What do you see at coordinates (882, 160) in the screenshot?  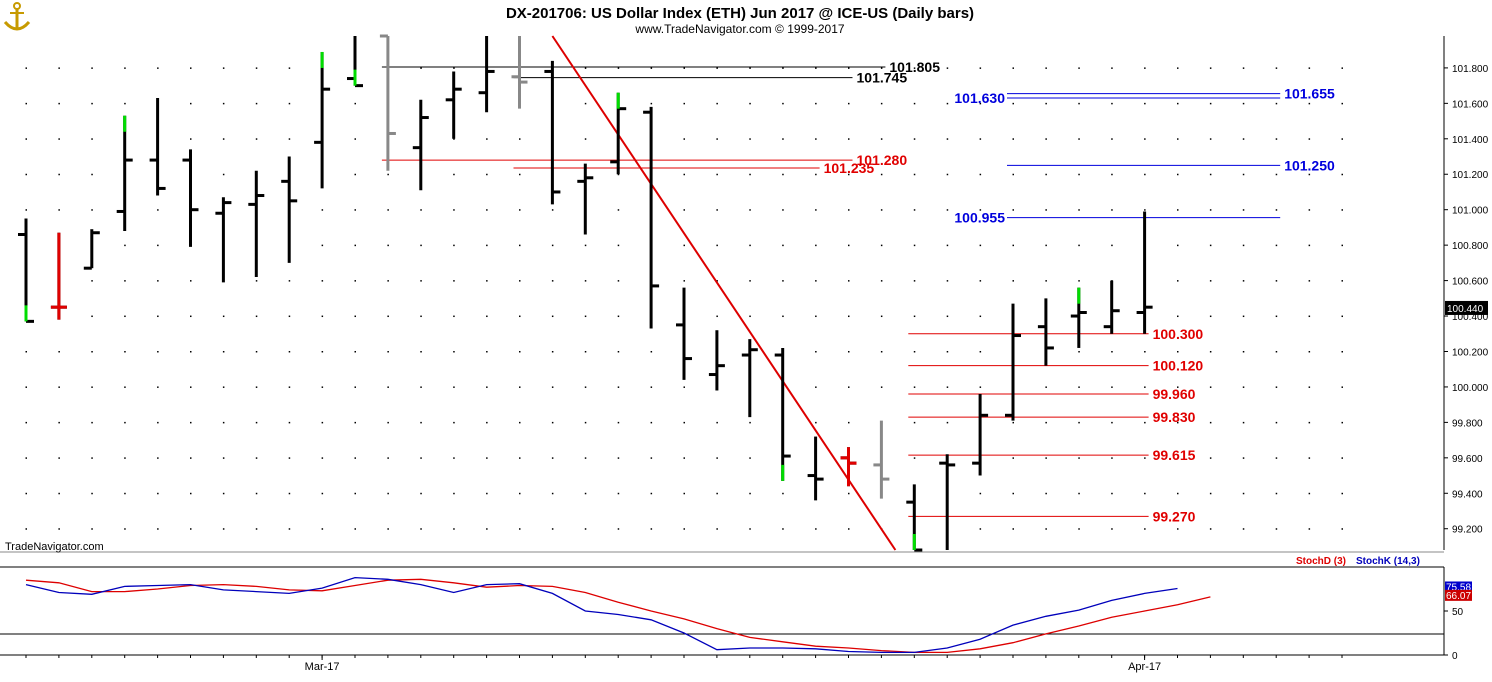 I see `level-label-101.280: 101.280` at bounding box center [882, 160].